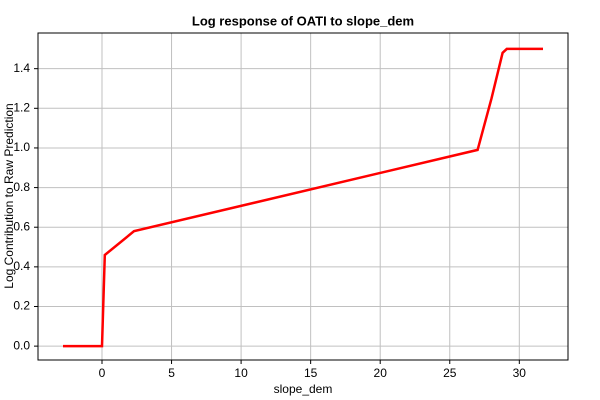 This screenshot has width=600, height=400. I want to click on y-tick-label: 0.4, so click(21, 266).